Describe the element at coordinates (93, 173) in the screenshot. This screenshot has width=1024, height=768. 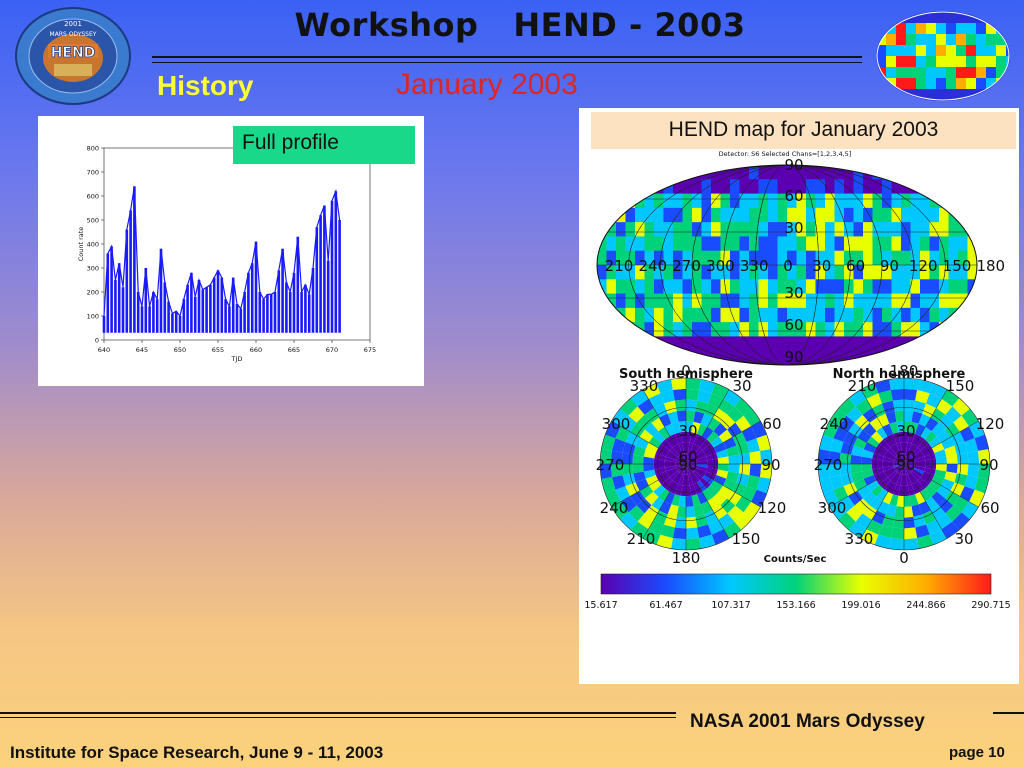
I see `y-tick-label: 700` at that location.